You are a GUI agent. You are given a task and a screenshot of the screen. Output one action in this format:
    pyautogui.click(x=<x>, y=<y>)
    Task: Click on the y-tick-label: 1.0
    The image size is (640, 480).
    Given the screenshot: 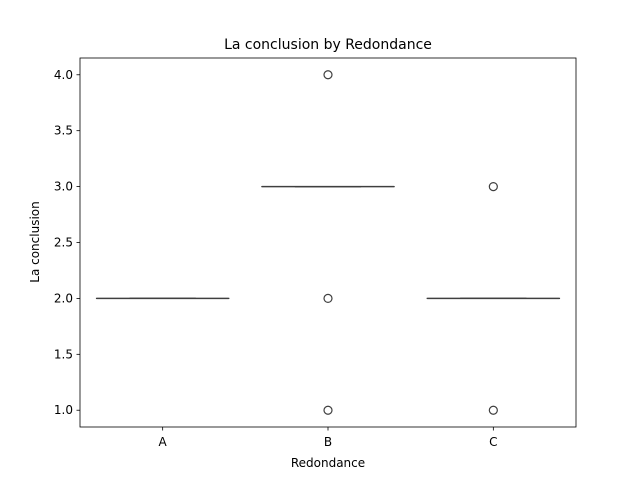 What is the action you would take?
    pyautogui.click(x=63, y=410)
    